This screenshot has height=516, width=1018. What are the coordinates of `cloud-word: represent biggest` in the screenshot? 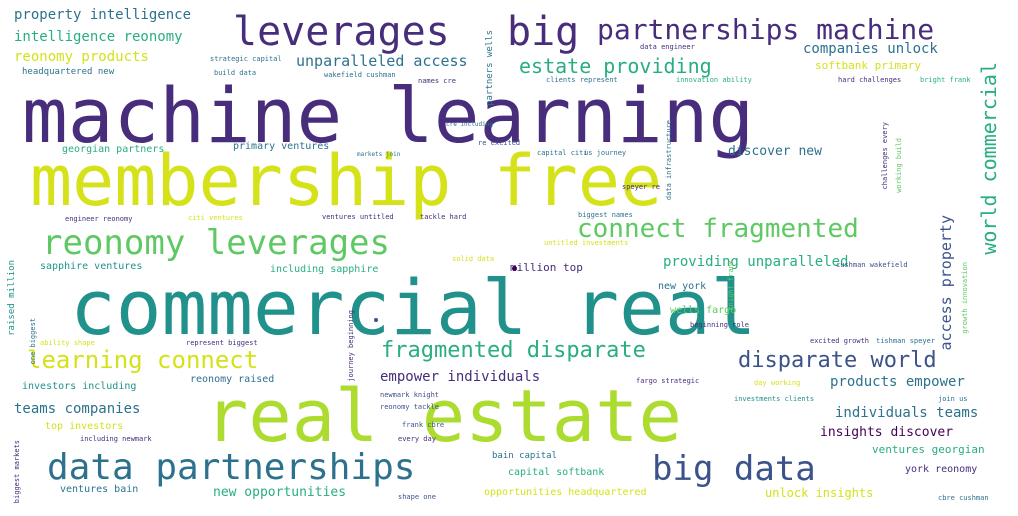 It's located at (222, 343).